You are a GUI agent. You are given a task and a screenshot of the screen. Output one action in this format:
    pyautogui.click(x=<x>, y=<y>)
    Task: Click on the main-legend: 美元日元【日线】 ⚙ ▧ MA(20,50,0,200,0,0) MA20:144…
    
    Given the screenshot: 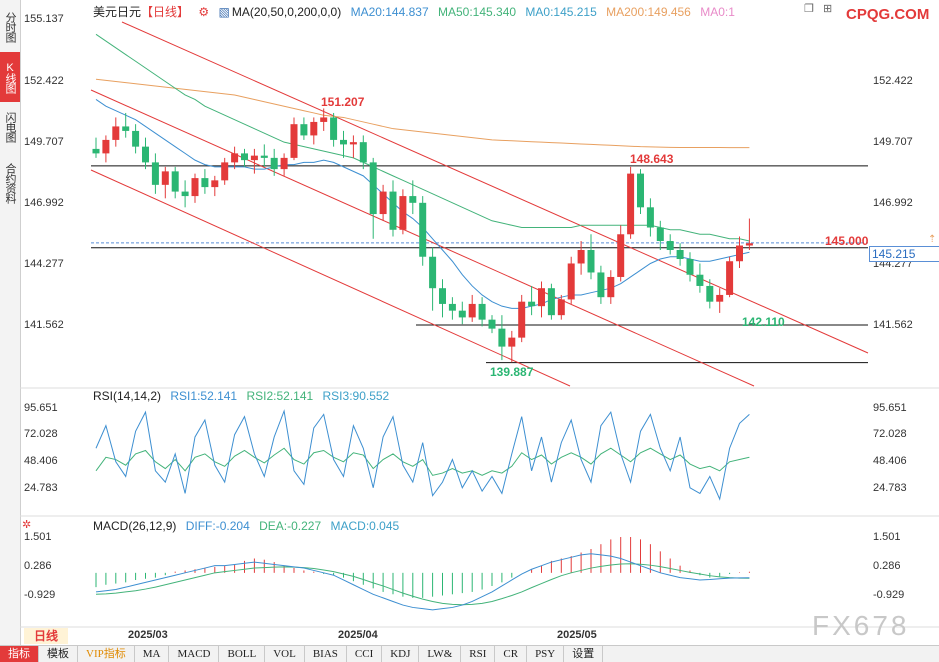 What is the action you would take?
    pyautogui.click(x=417, y=11)
    